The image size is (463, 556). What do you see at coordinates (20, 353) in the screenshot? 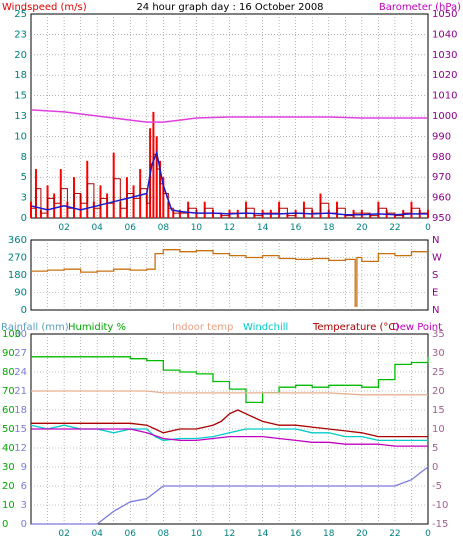
I see `y-tick-label-left: 27` at bounding box center [20, 353].